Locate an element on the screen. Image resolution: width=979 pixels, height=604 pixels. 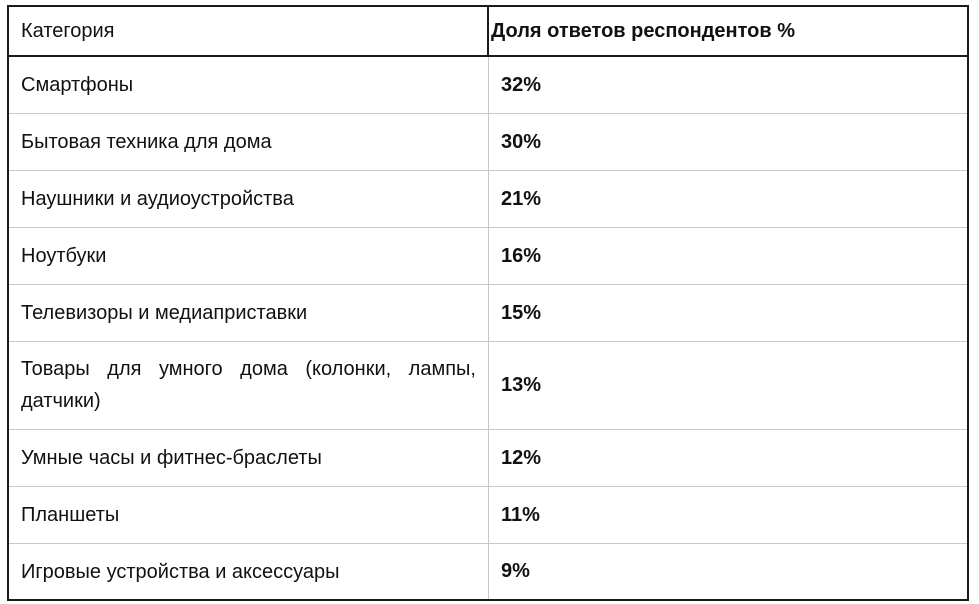
category-cell: Наушники и аудиоустройства is located at coordinates (249, 199).